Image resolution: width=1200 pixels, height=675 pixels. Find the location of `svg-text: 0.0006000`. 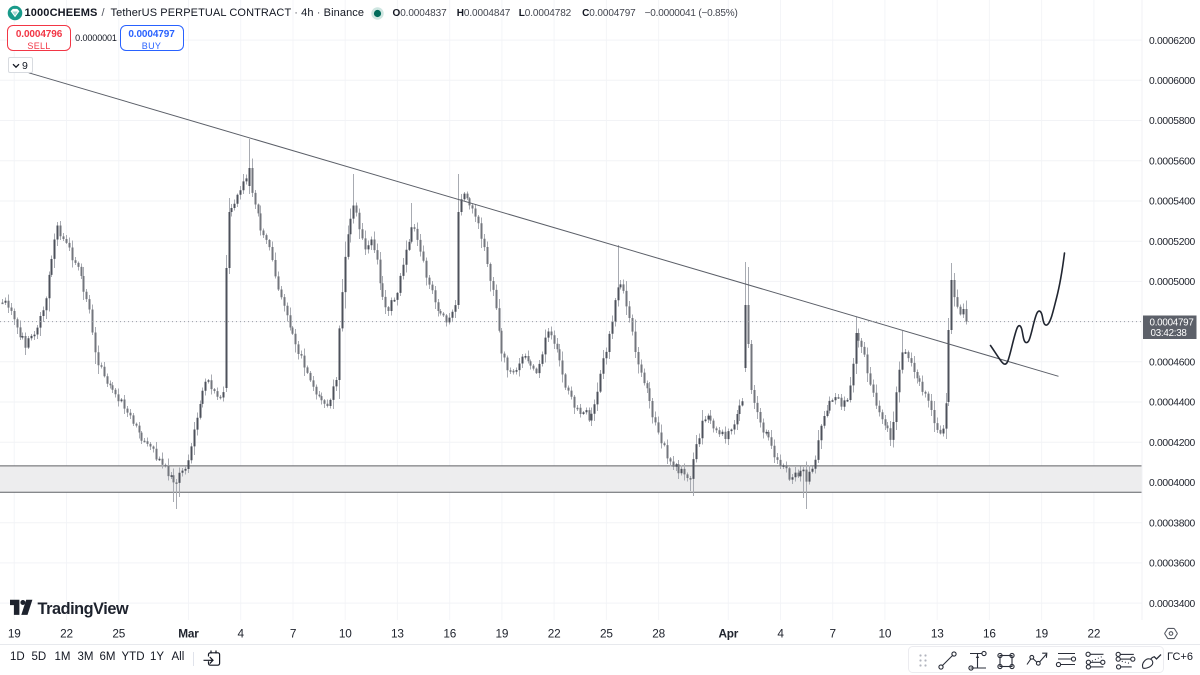

svg-text: 0.0006000 is located at coordinates (1172, 81).